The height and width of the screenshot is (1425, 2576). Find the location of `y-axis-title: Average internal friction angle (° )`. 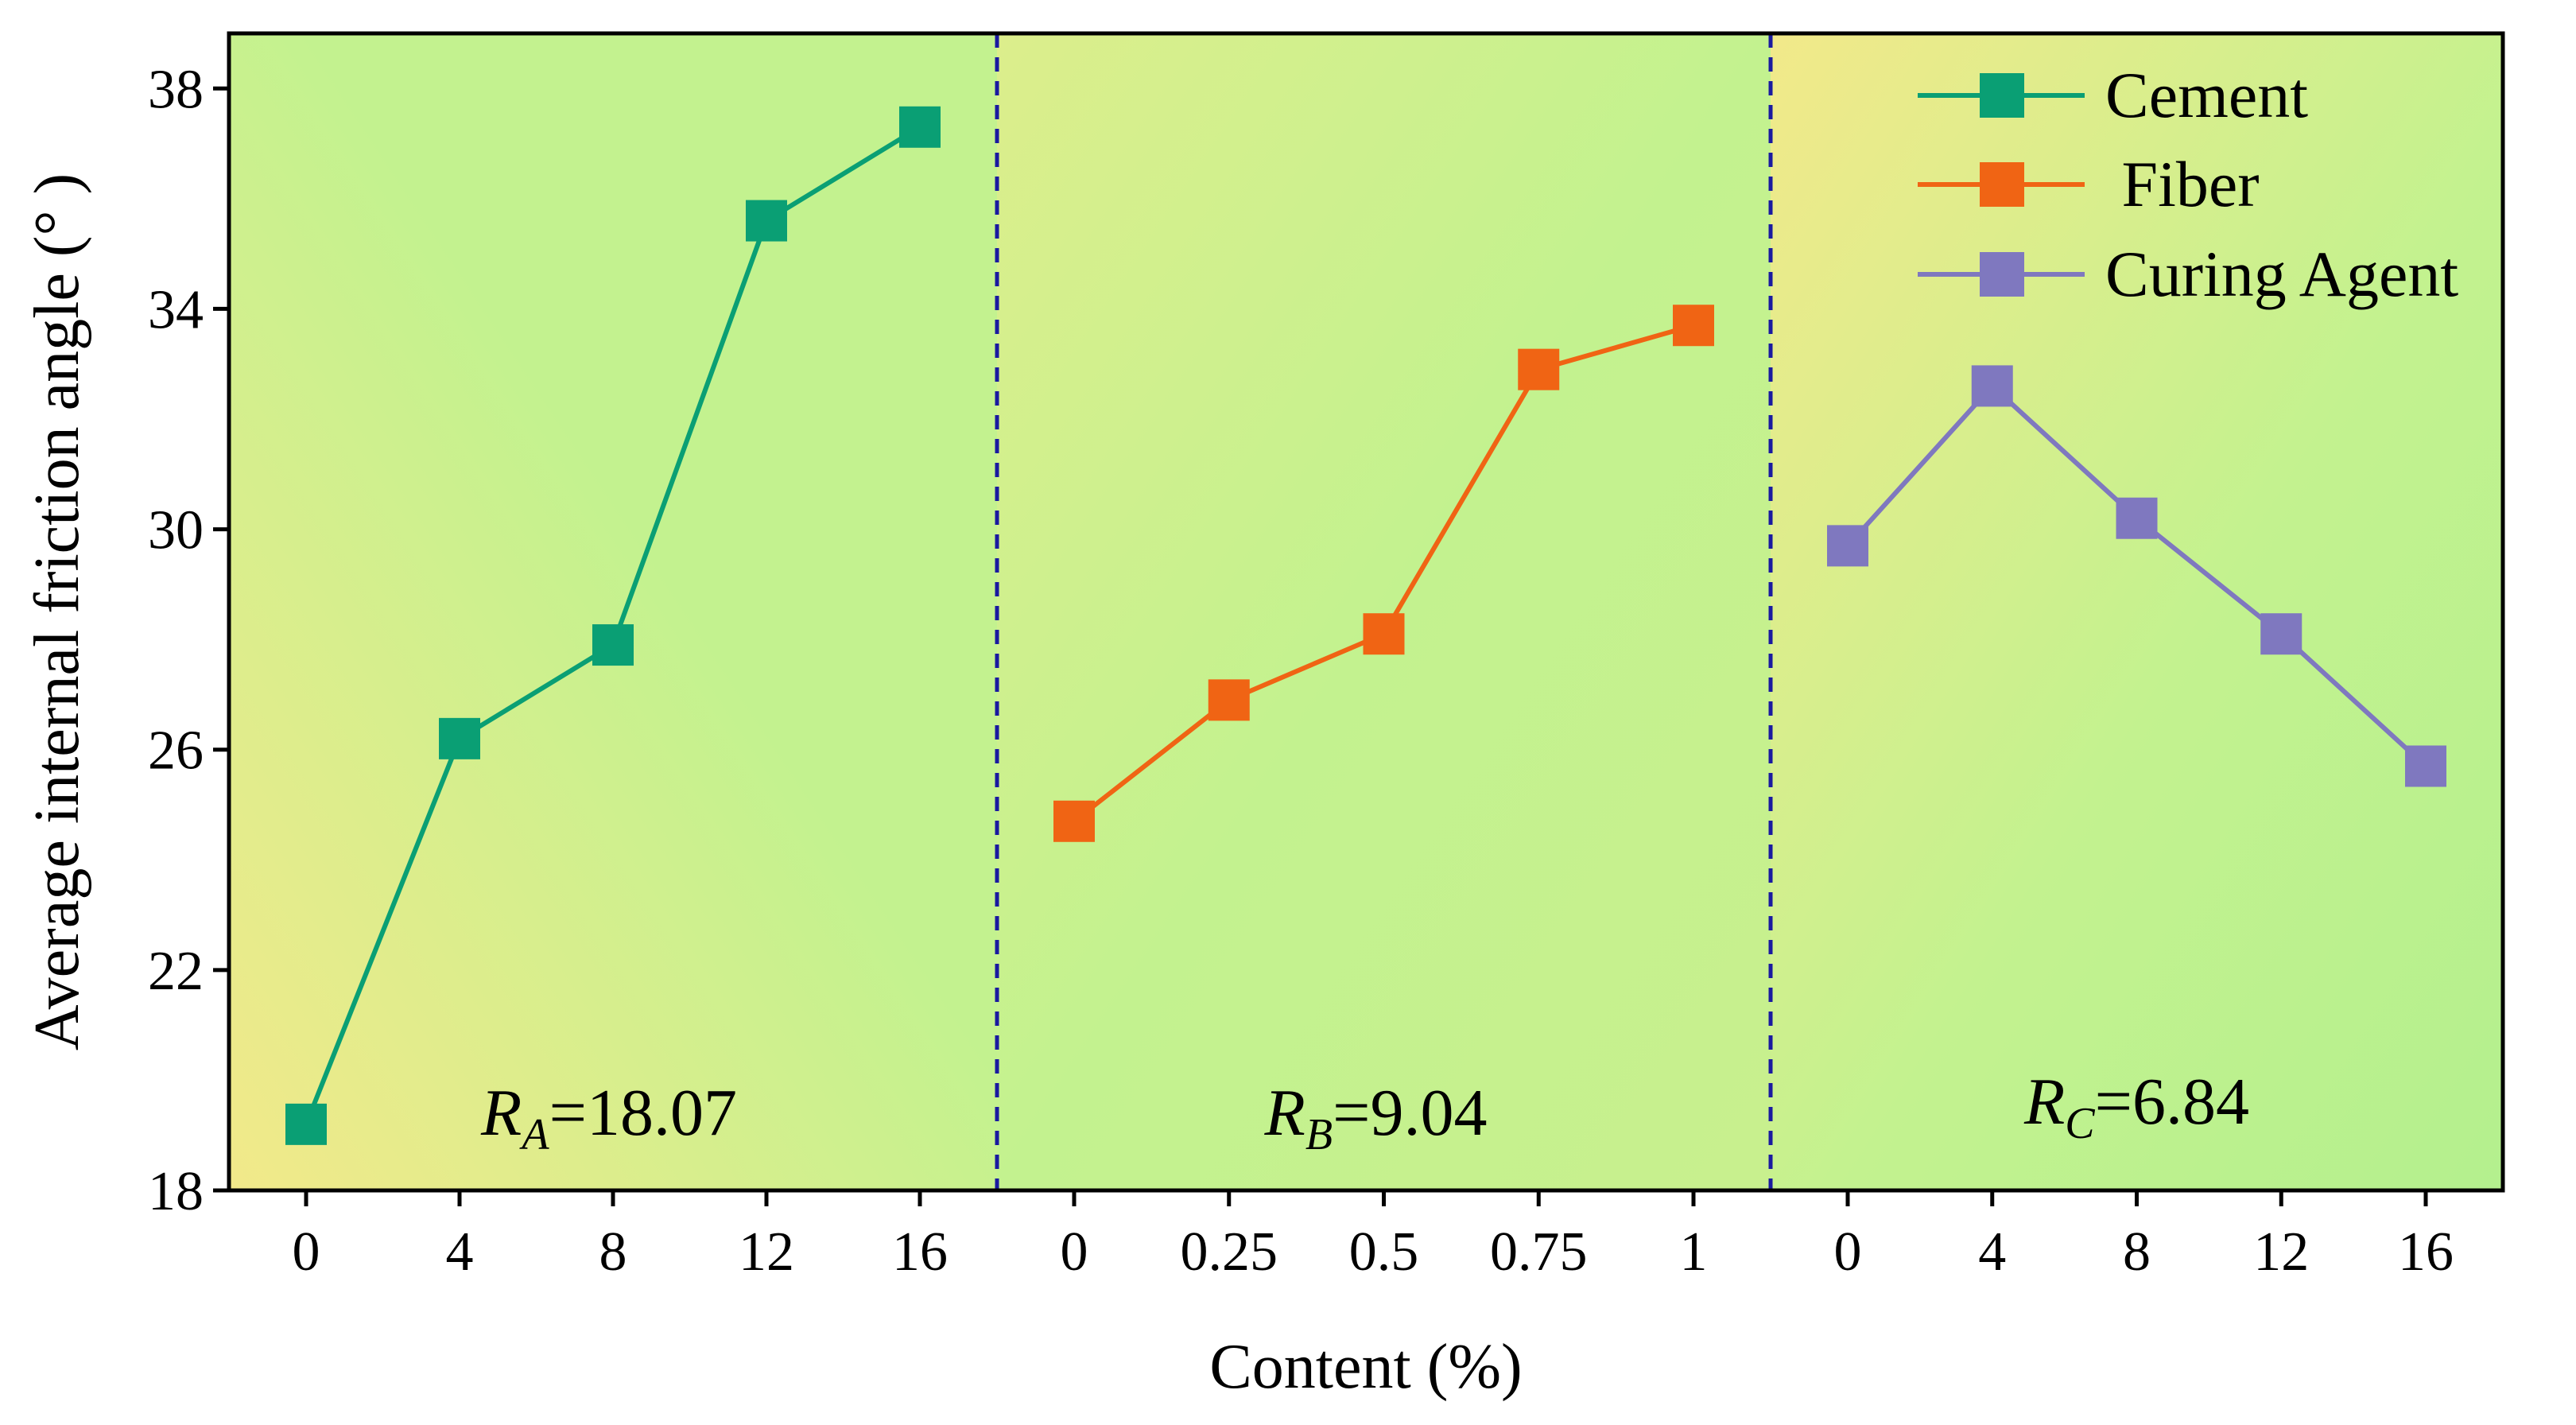

y-axis-title: Average internal friction angle (° ) is located at coordinates (57, 612).